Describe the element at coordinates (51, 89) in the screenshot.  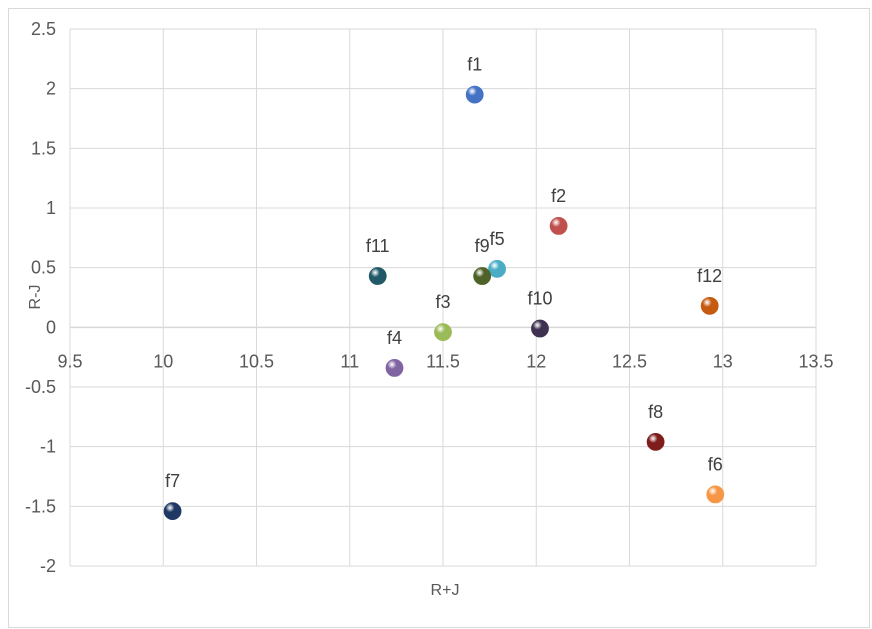
I see `y-tick-label: 2` at that location.